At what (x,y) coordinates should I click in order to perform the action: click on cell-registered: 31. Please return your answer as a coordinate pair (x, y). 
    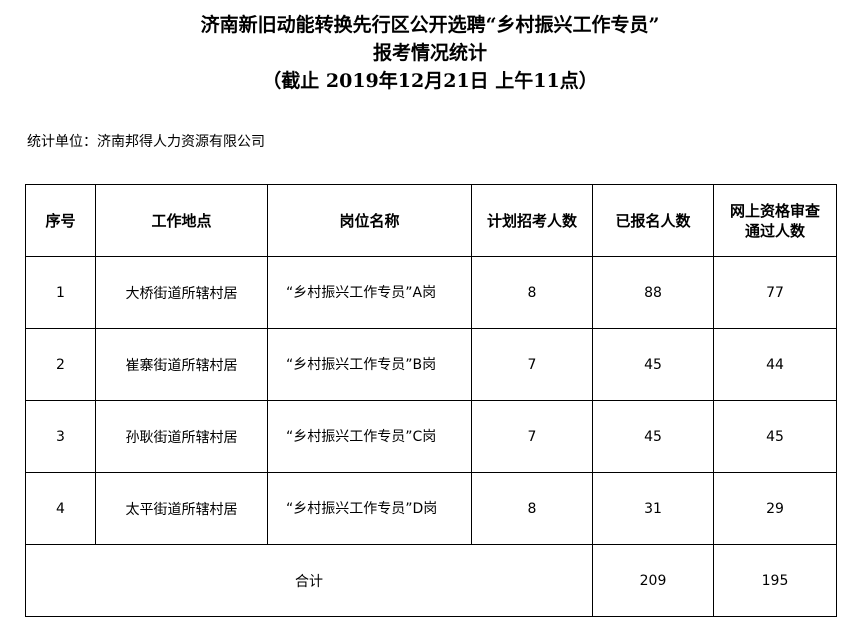
    Looking at the image, I should click on (653, 508).